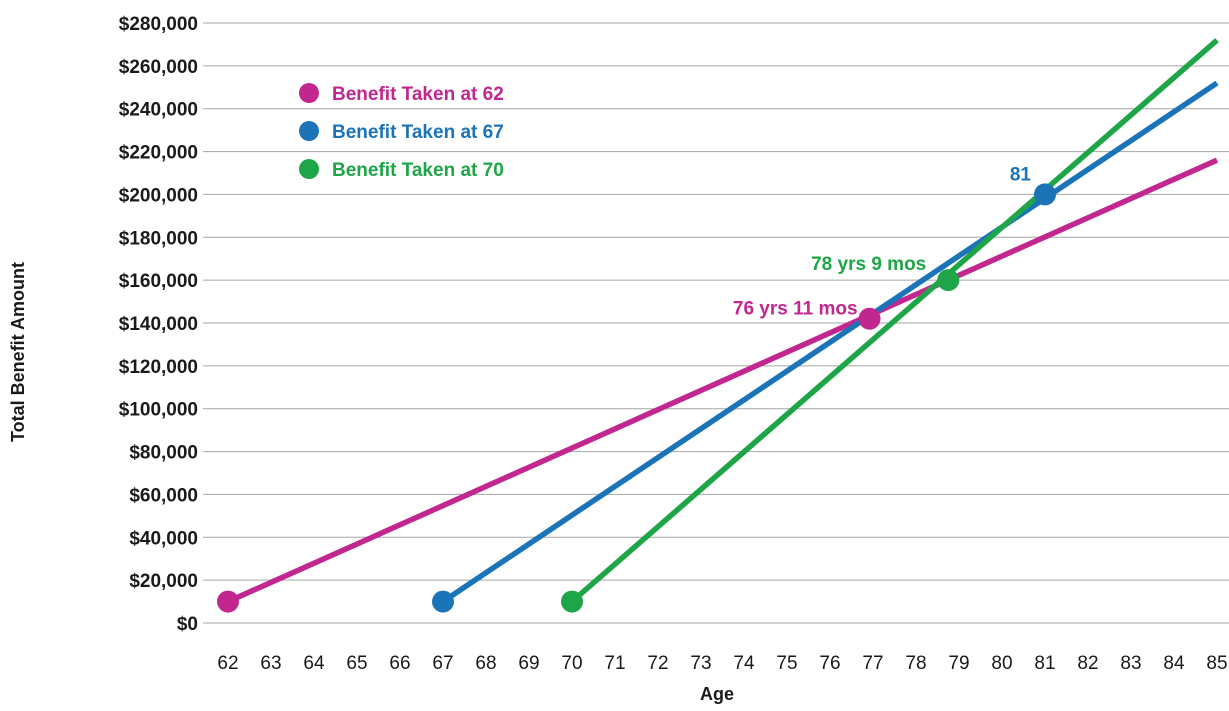  What do you see at coordinates (418, 170) in the screenshot?
I see `legend-label: Benefit Taken at 70` at bounding box center [418, 170].